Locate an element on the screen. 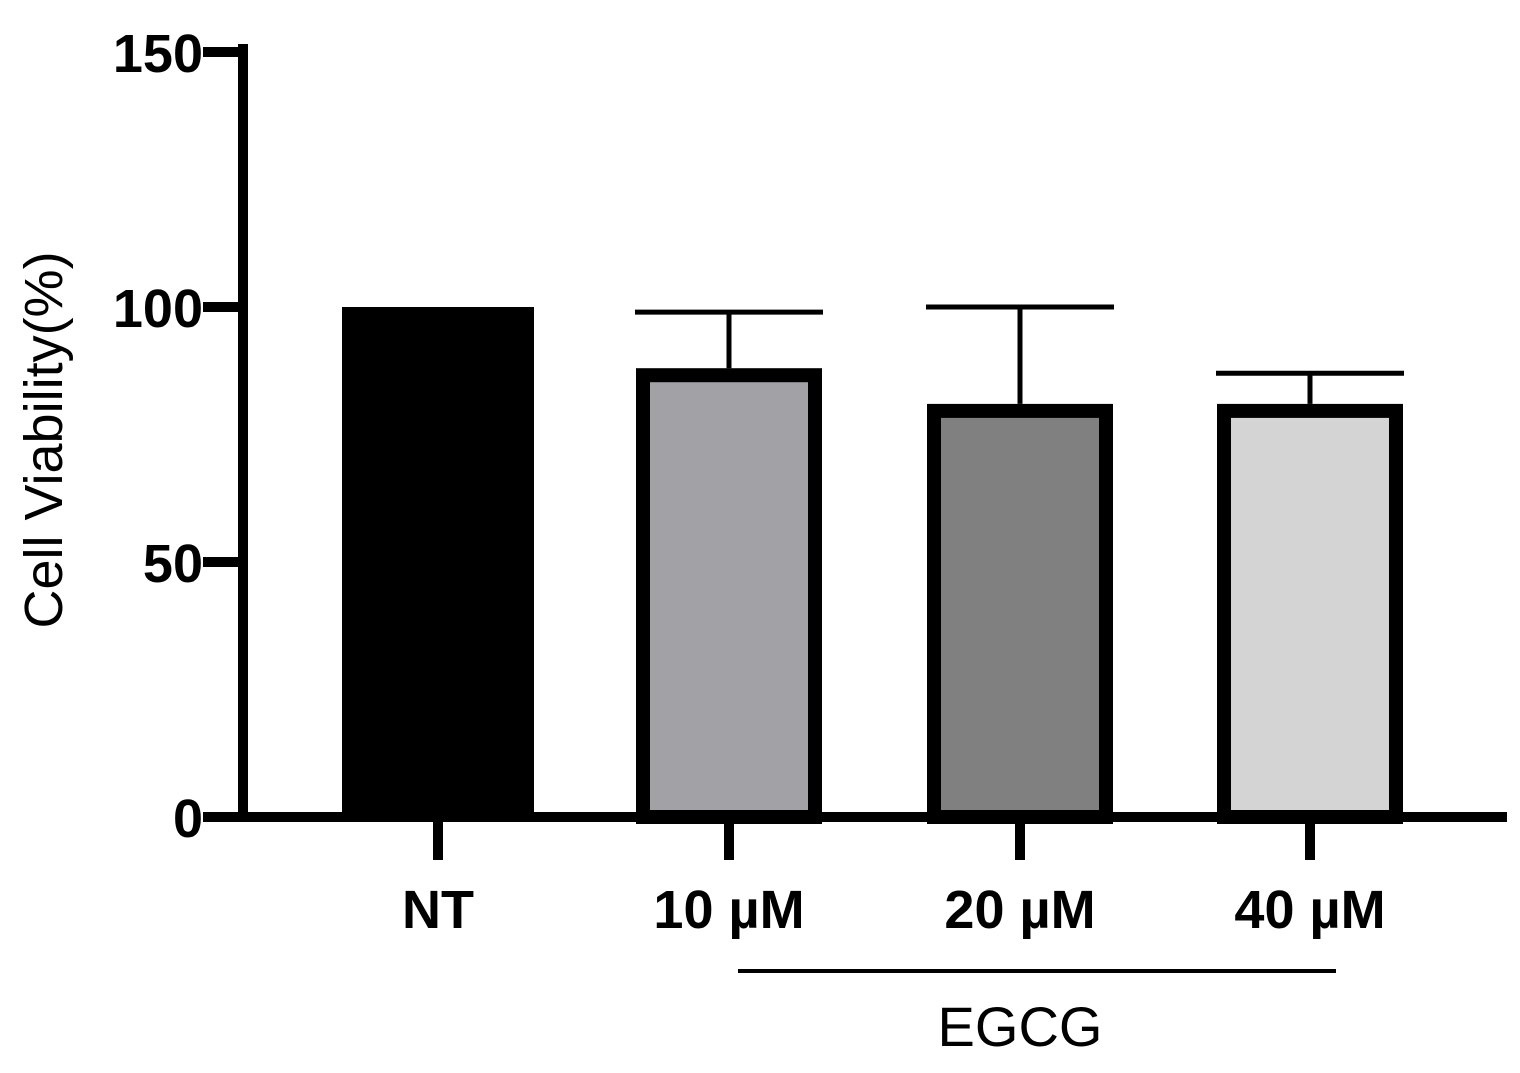 The image size is (1520, 1073). x-tick-label: NT is located at coordinates (438, 910).